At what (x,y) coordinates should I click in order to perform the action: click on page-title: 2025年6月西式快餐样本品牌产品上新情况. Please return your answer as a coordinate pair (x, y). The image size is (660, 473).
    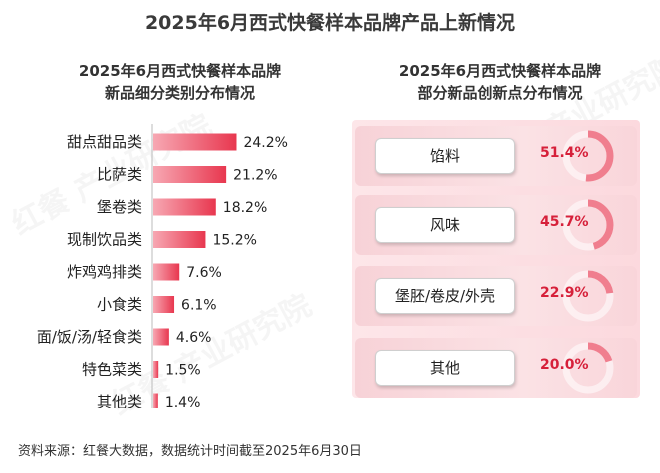
    Looking at the image, I should click on (330, 23).